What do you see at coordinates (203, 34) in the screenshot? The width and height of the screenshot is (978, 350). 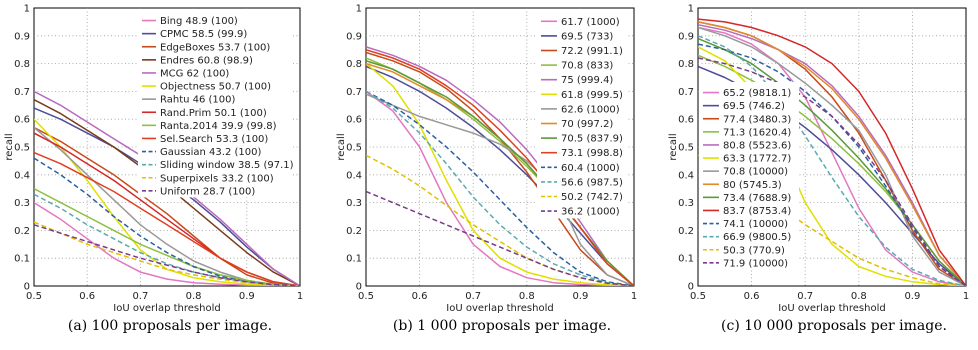 I see `legend-entry: CPMC 58.5 (99.9)` at bounding box center [203, 34].